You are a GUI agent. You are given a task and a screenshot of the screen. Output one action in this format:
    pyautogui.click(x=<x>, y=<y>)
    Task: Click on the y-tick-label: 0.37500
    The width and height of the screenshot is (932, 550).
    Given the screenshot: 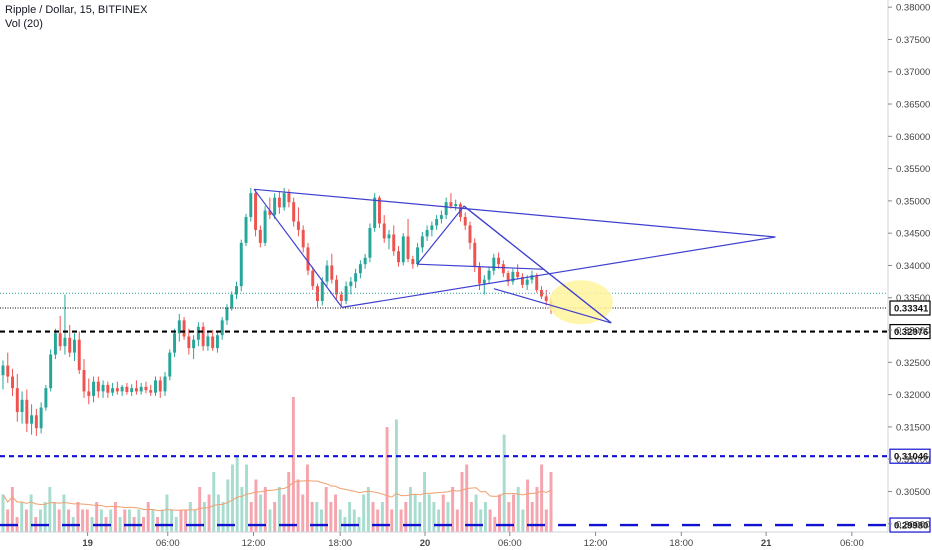 What is the action you would take?
    pyautogui.click(x=913, y=40)
    